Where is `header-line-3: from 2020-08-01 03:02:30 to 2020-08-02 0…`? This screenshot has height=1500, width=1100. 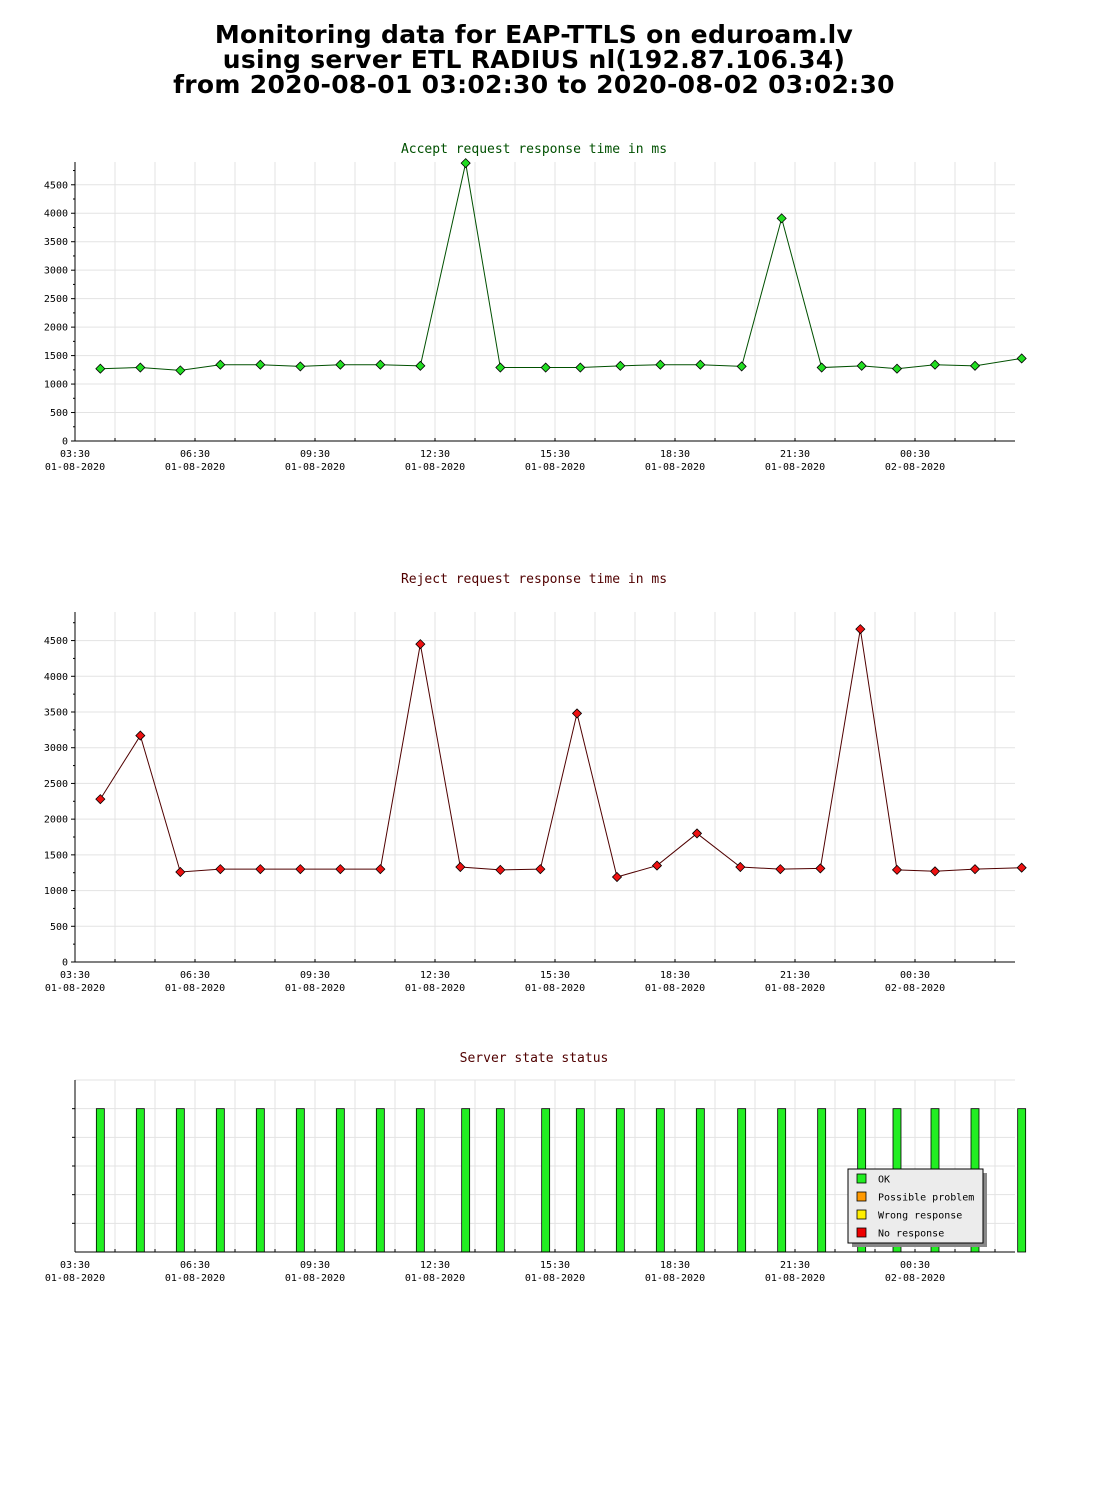 header-line-3: from 2020-08-01 03:02:30 to 2020-08-02 0… is located at coordinates (534, 84).